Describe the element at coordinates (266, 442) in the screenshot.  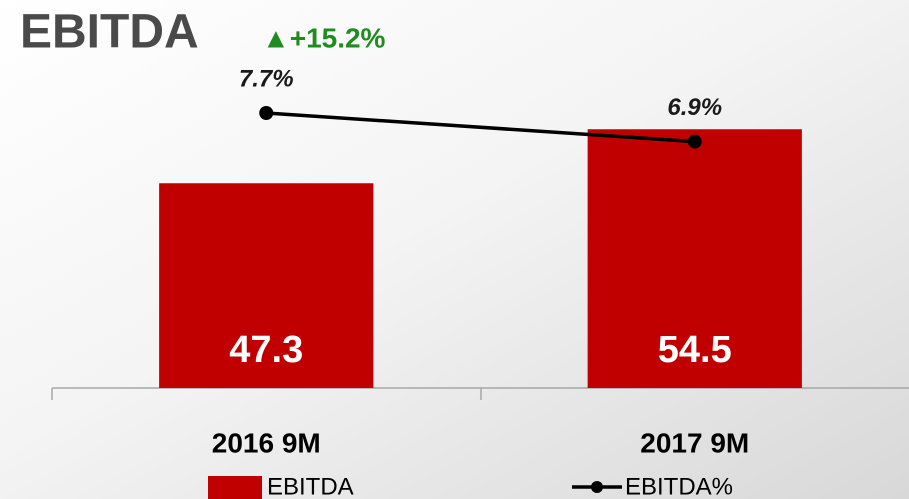
I see `x-tick-label: 2016 9M` at that location.